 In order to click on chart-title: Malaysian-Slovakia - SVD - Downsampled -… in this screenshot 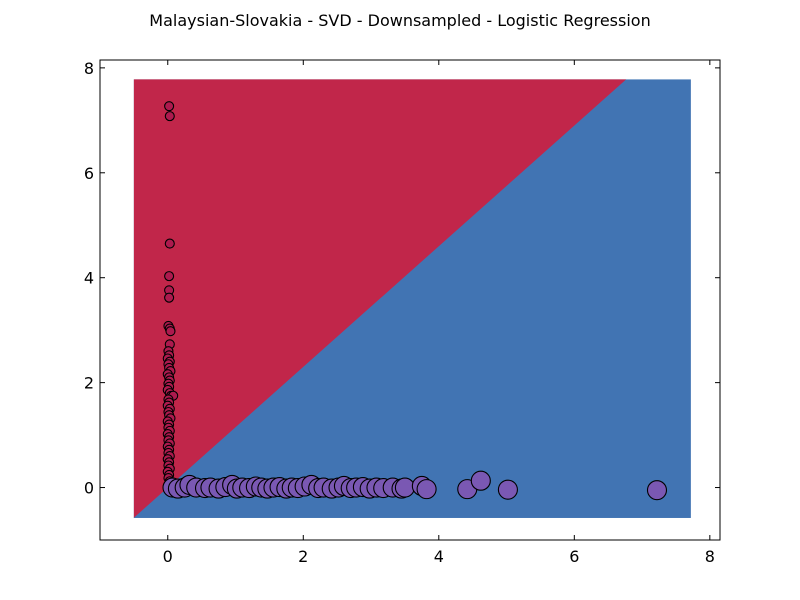, I will do `click(399, 20)`.